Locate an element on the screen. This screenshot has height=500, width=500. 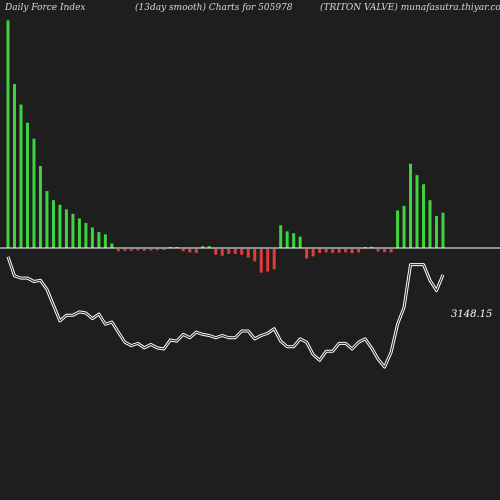
last-price-label: 3148.15 is located at coordinates (471, 314).